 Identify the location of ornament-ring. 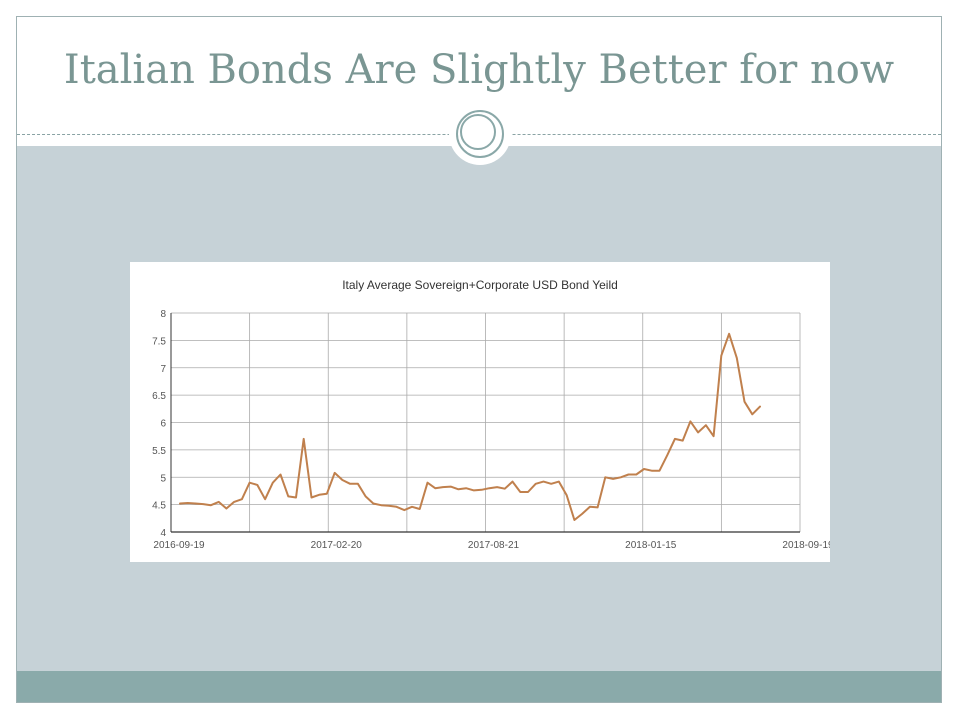
(480, 134).